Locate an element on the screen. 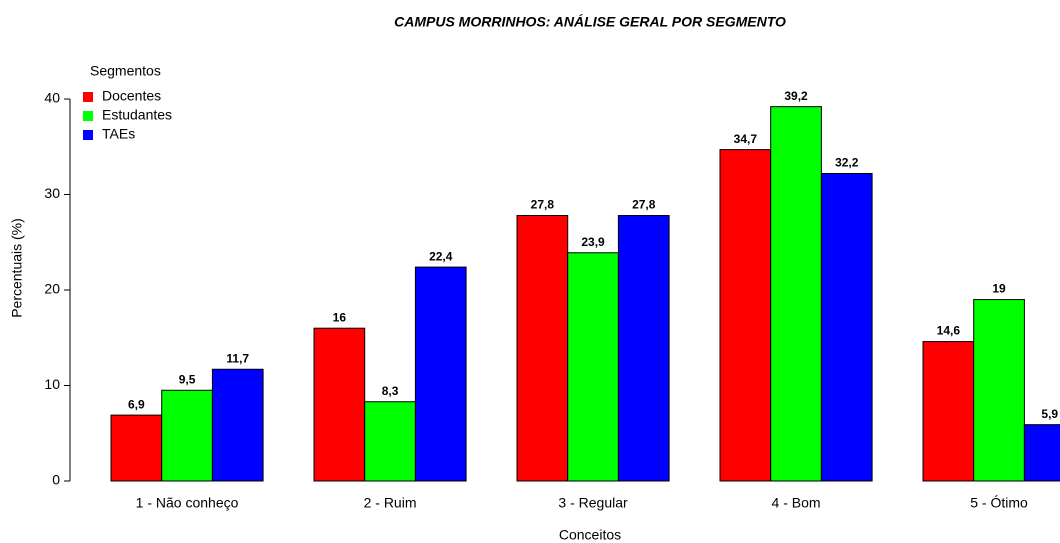 The height and width of the screenshot is (543, 1060). x-tick-label: 3 - Regular is located at coordinates (593, 503).